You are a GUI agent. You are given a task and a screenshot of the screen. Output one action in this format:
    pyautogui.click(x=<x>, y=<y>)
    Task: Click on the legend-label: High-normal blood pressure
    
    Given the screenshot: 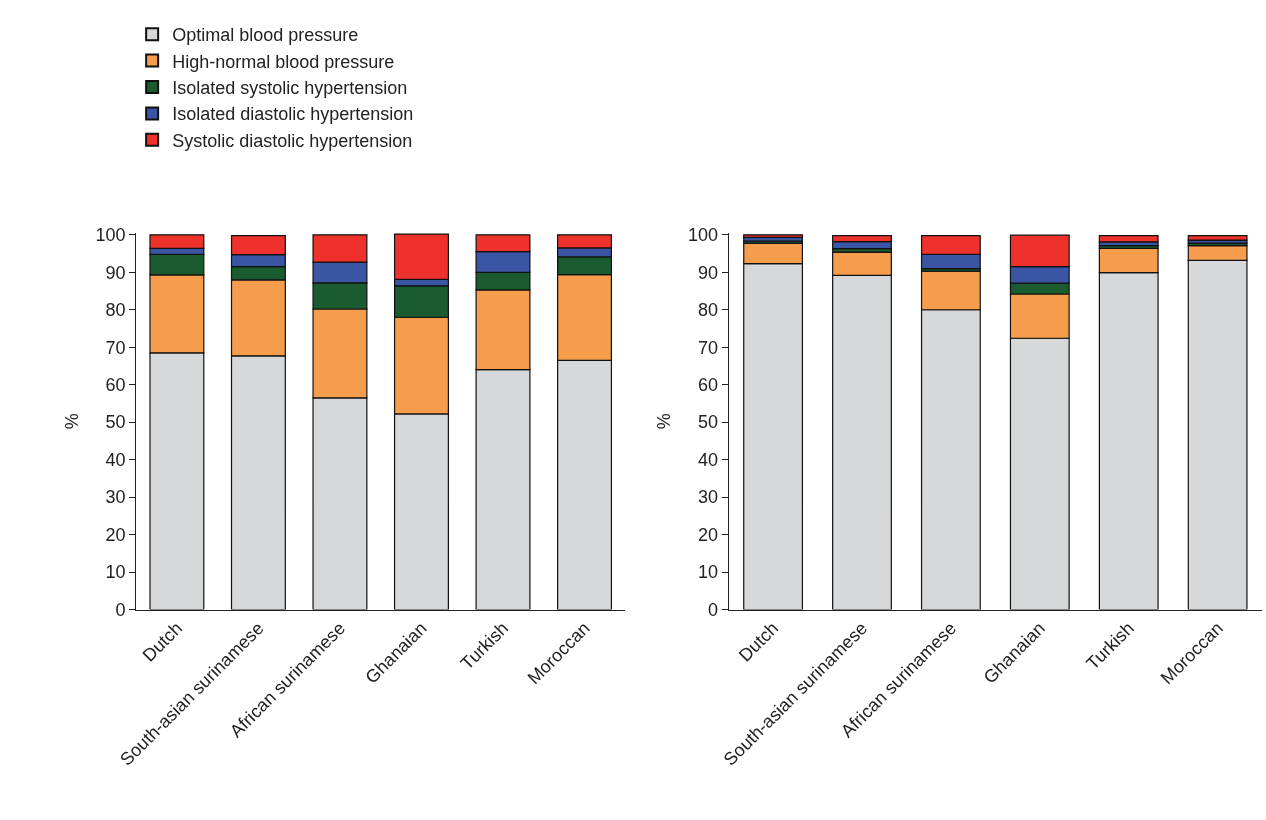 What is the action you would take?
    pyautogui.click(x=283, y=61)
    